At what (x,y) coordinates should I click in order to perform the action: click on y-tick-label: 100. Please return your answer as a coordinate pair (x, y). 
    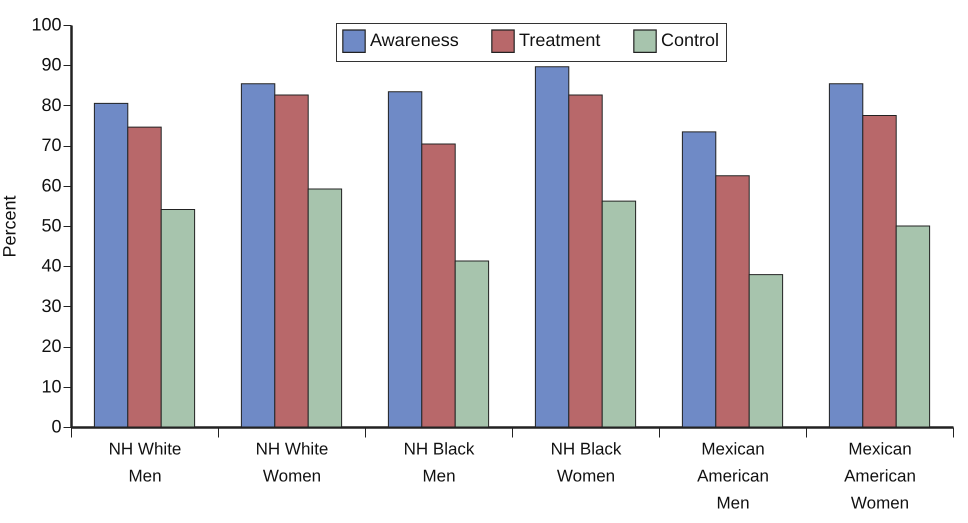
    Looking at the image, I should click on (46, 24).